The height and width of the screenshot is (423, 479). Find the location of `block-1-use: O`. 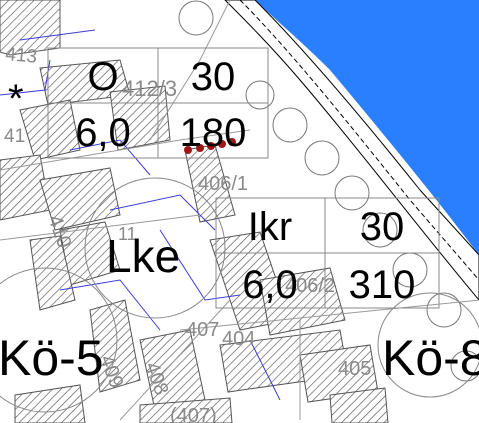

block-1-use: O is located at coordinates (102, 77).